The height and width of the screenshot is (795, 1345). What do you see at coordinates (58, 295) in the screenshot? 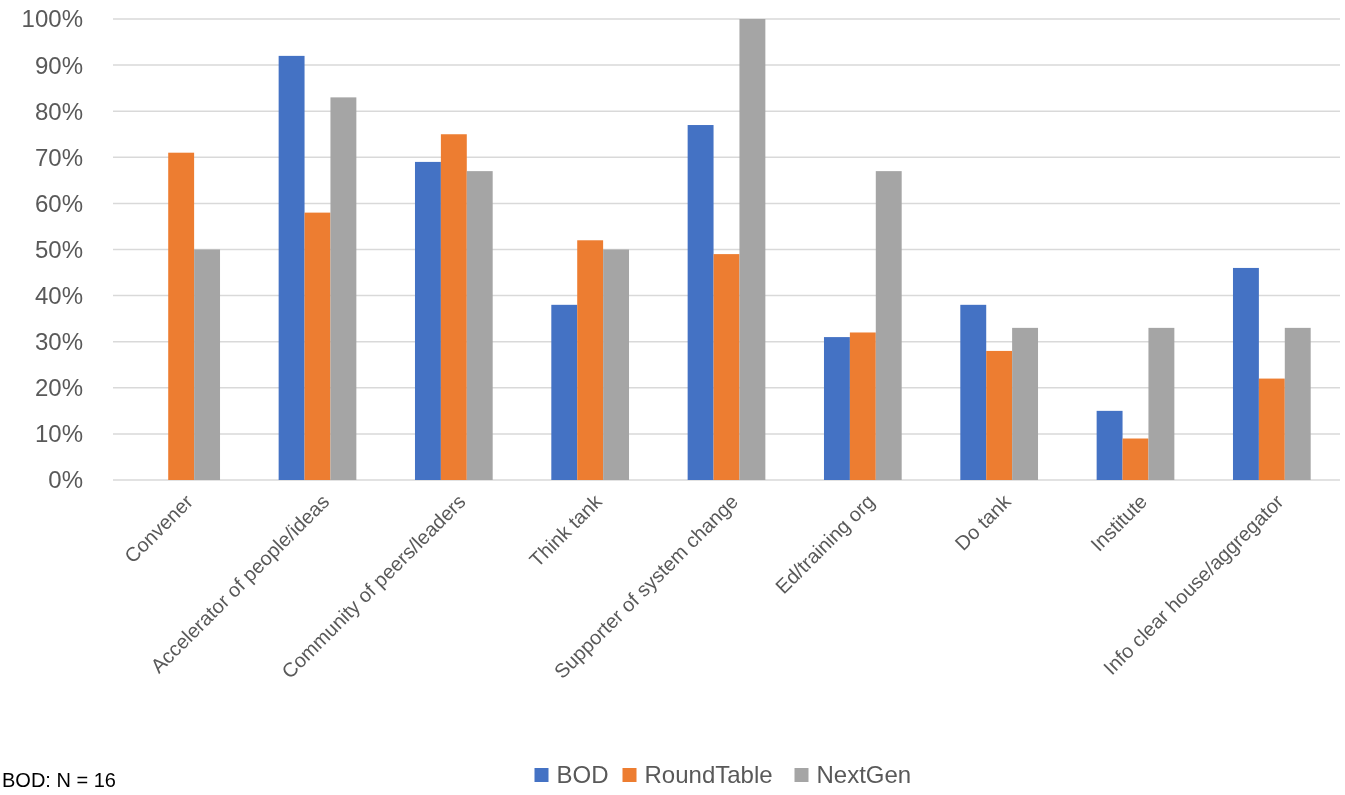
I see `y-tick-label: 40%` at bounding box center [58, 295].